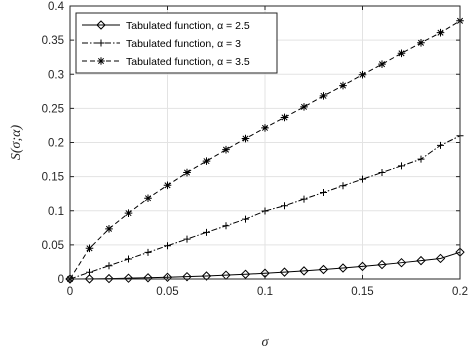  Describe the element at coordinates (265, 292) in the screenshot. I see `x-tick-label: 0.1` at that location.